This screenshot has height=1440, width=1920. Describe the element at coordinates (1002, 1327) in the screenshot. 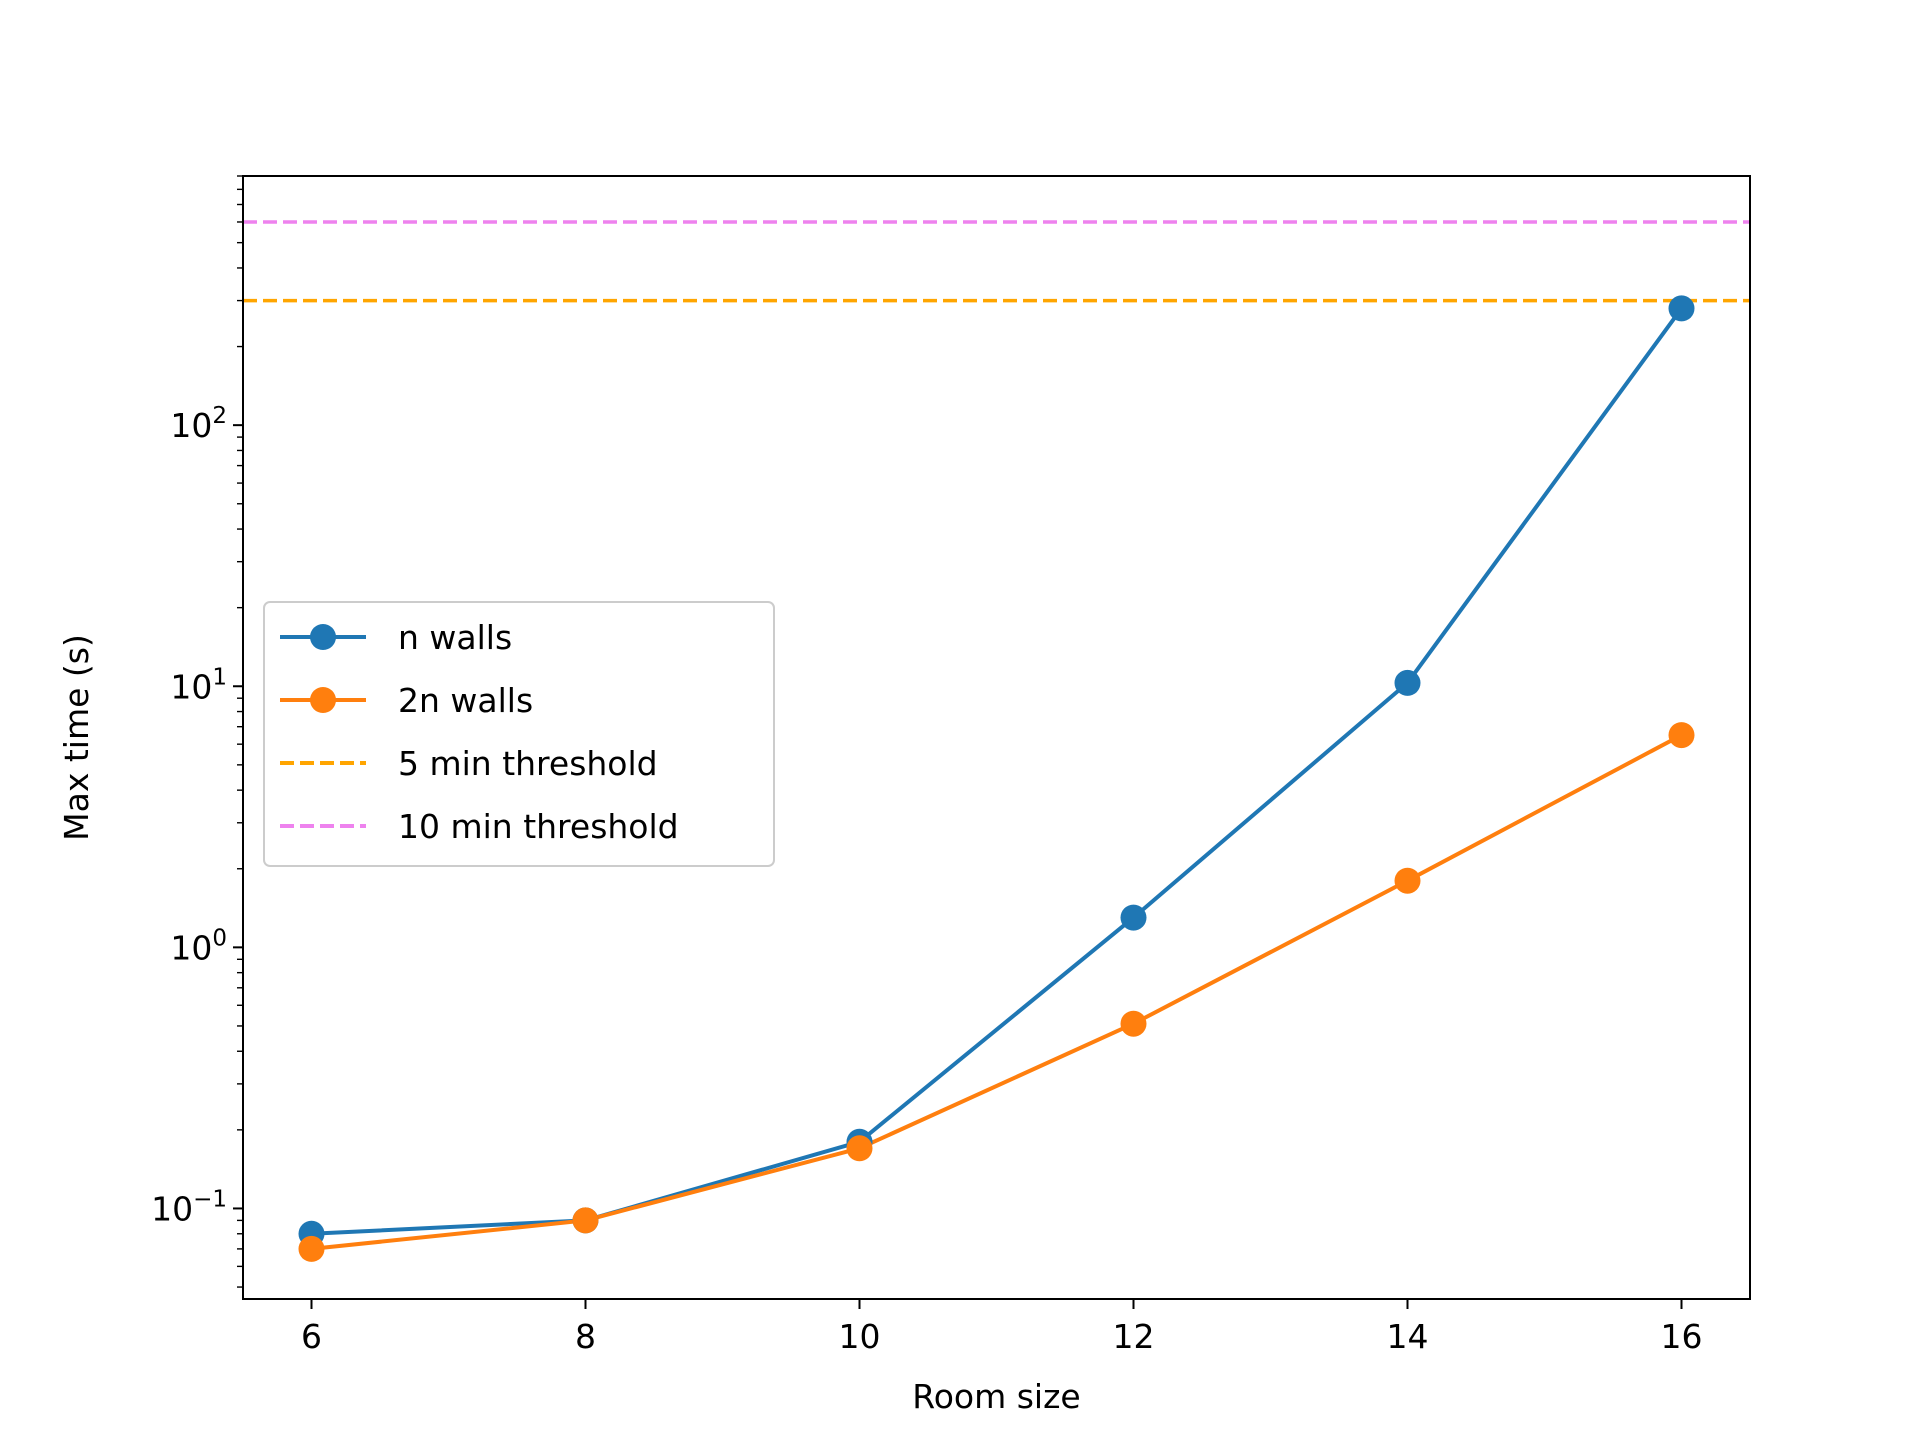

I see `x-axis-ticks: 6 8 10 12 14 16` at that location.